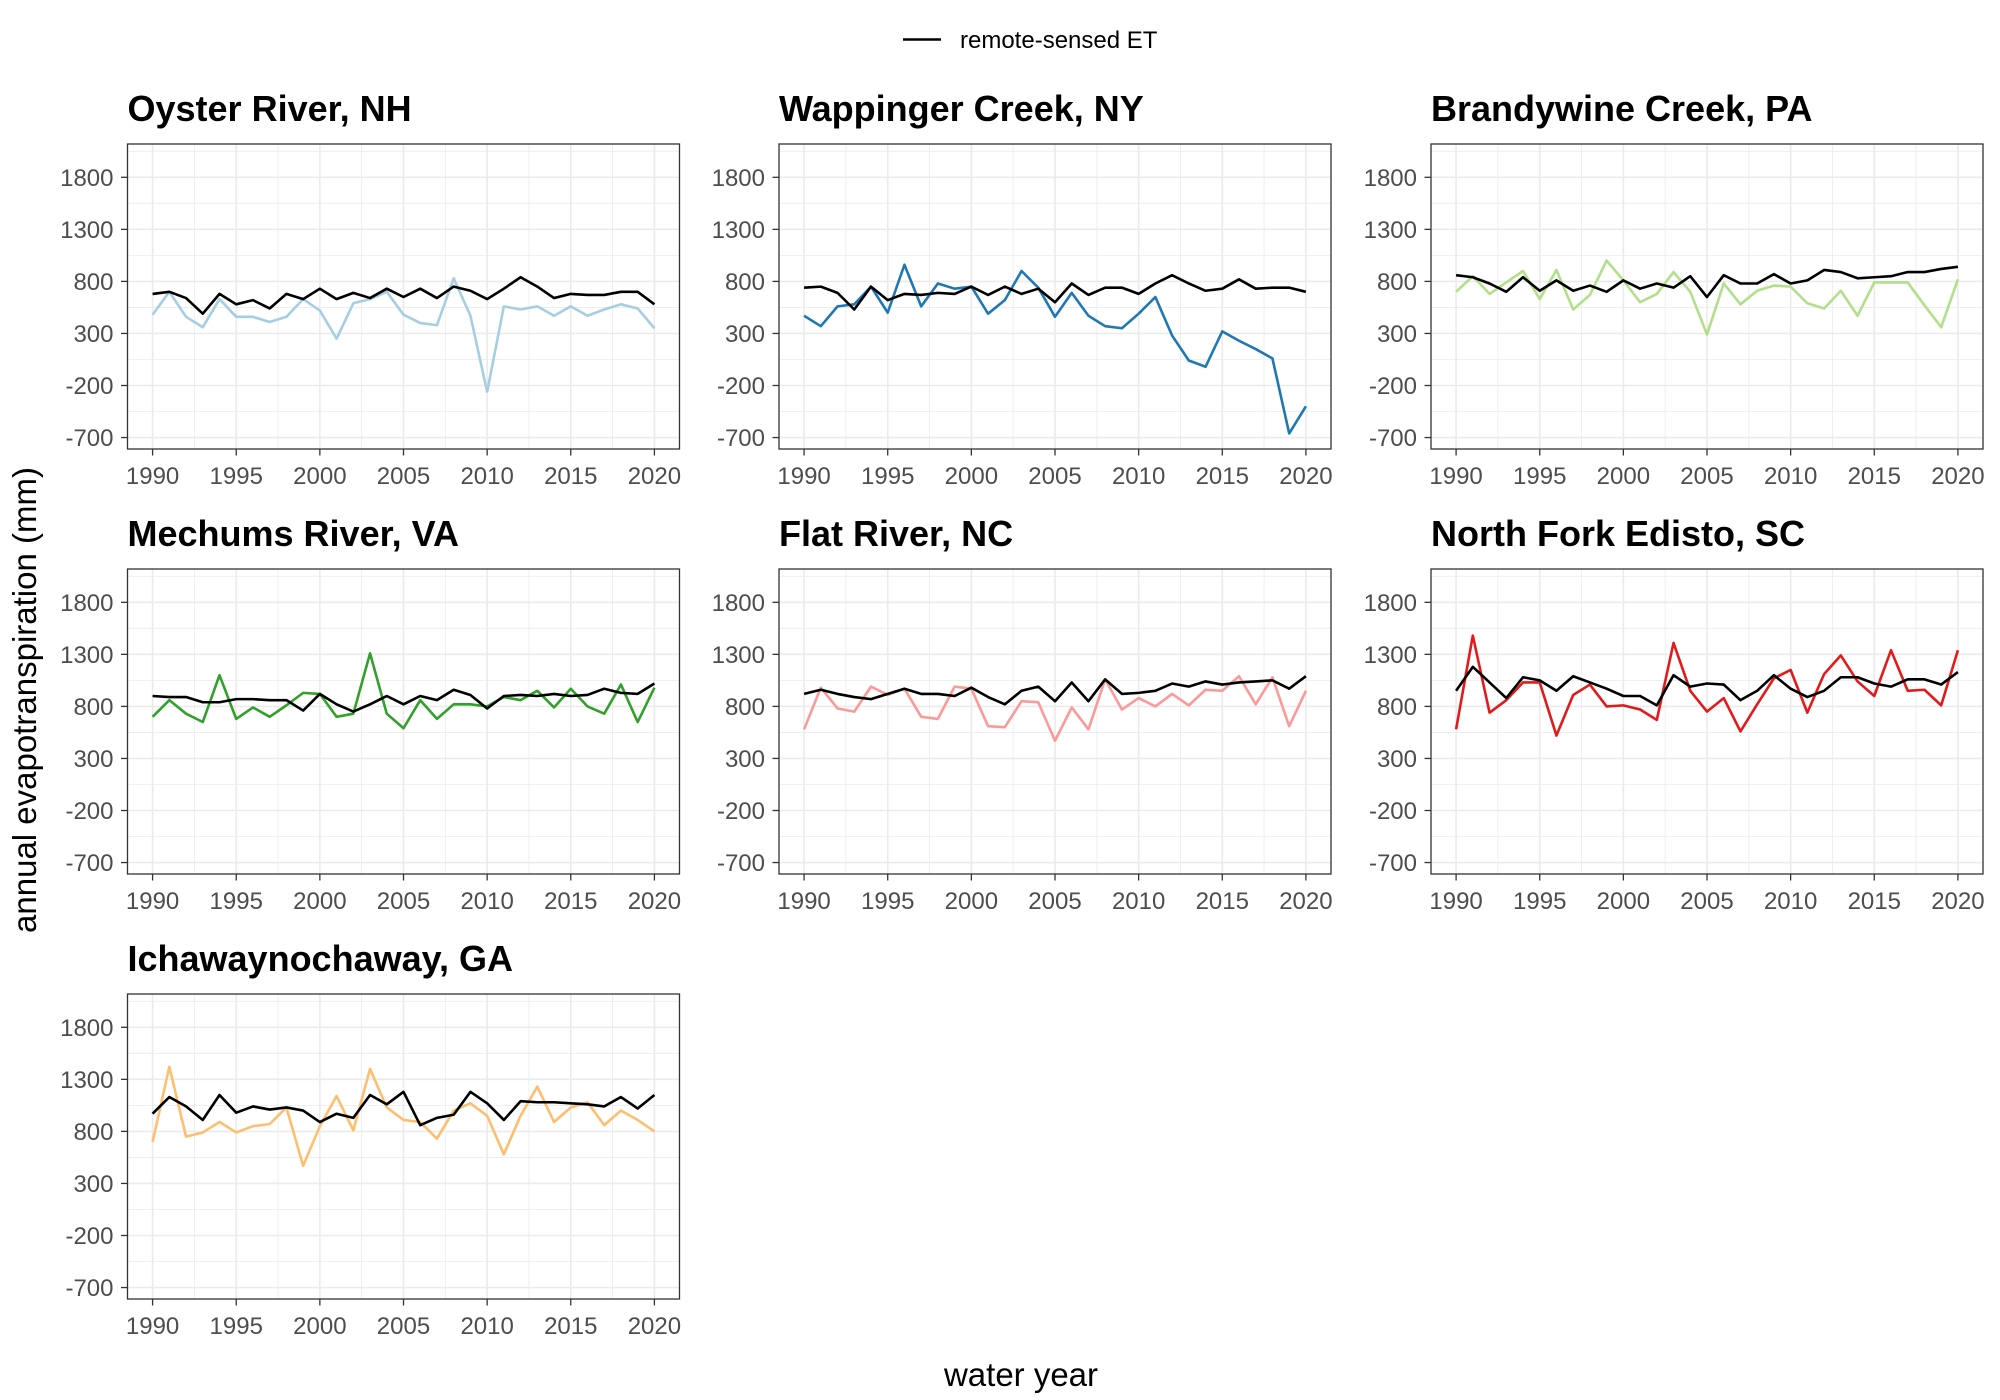 Image resolution: width=2000 pixels, height=1400 pixels. Describe the element at coordinates (320, 958) in the screenshot. I see `panel-title: Ichawaynochaway, GA` at that location.